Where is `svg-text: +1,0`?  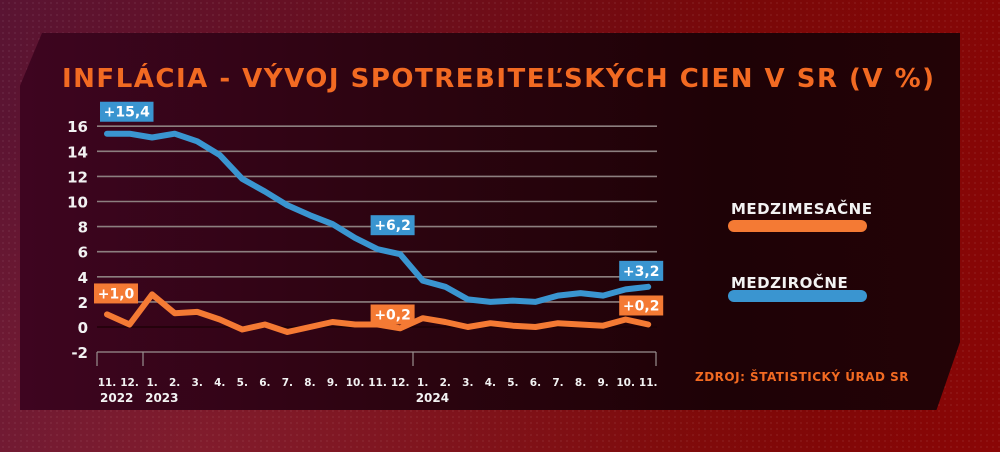 svg-text: +1,0 is located at coordinates (116, 294).